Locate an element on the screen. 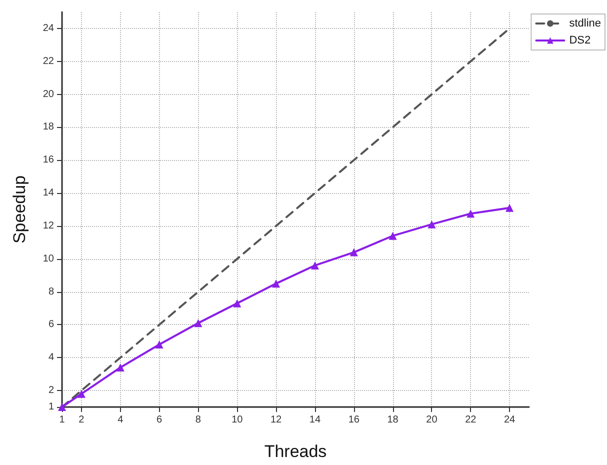 The image size is (607, 465). x-tick-label: 10 is located at coordinates (238, 420).